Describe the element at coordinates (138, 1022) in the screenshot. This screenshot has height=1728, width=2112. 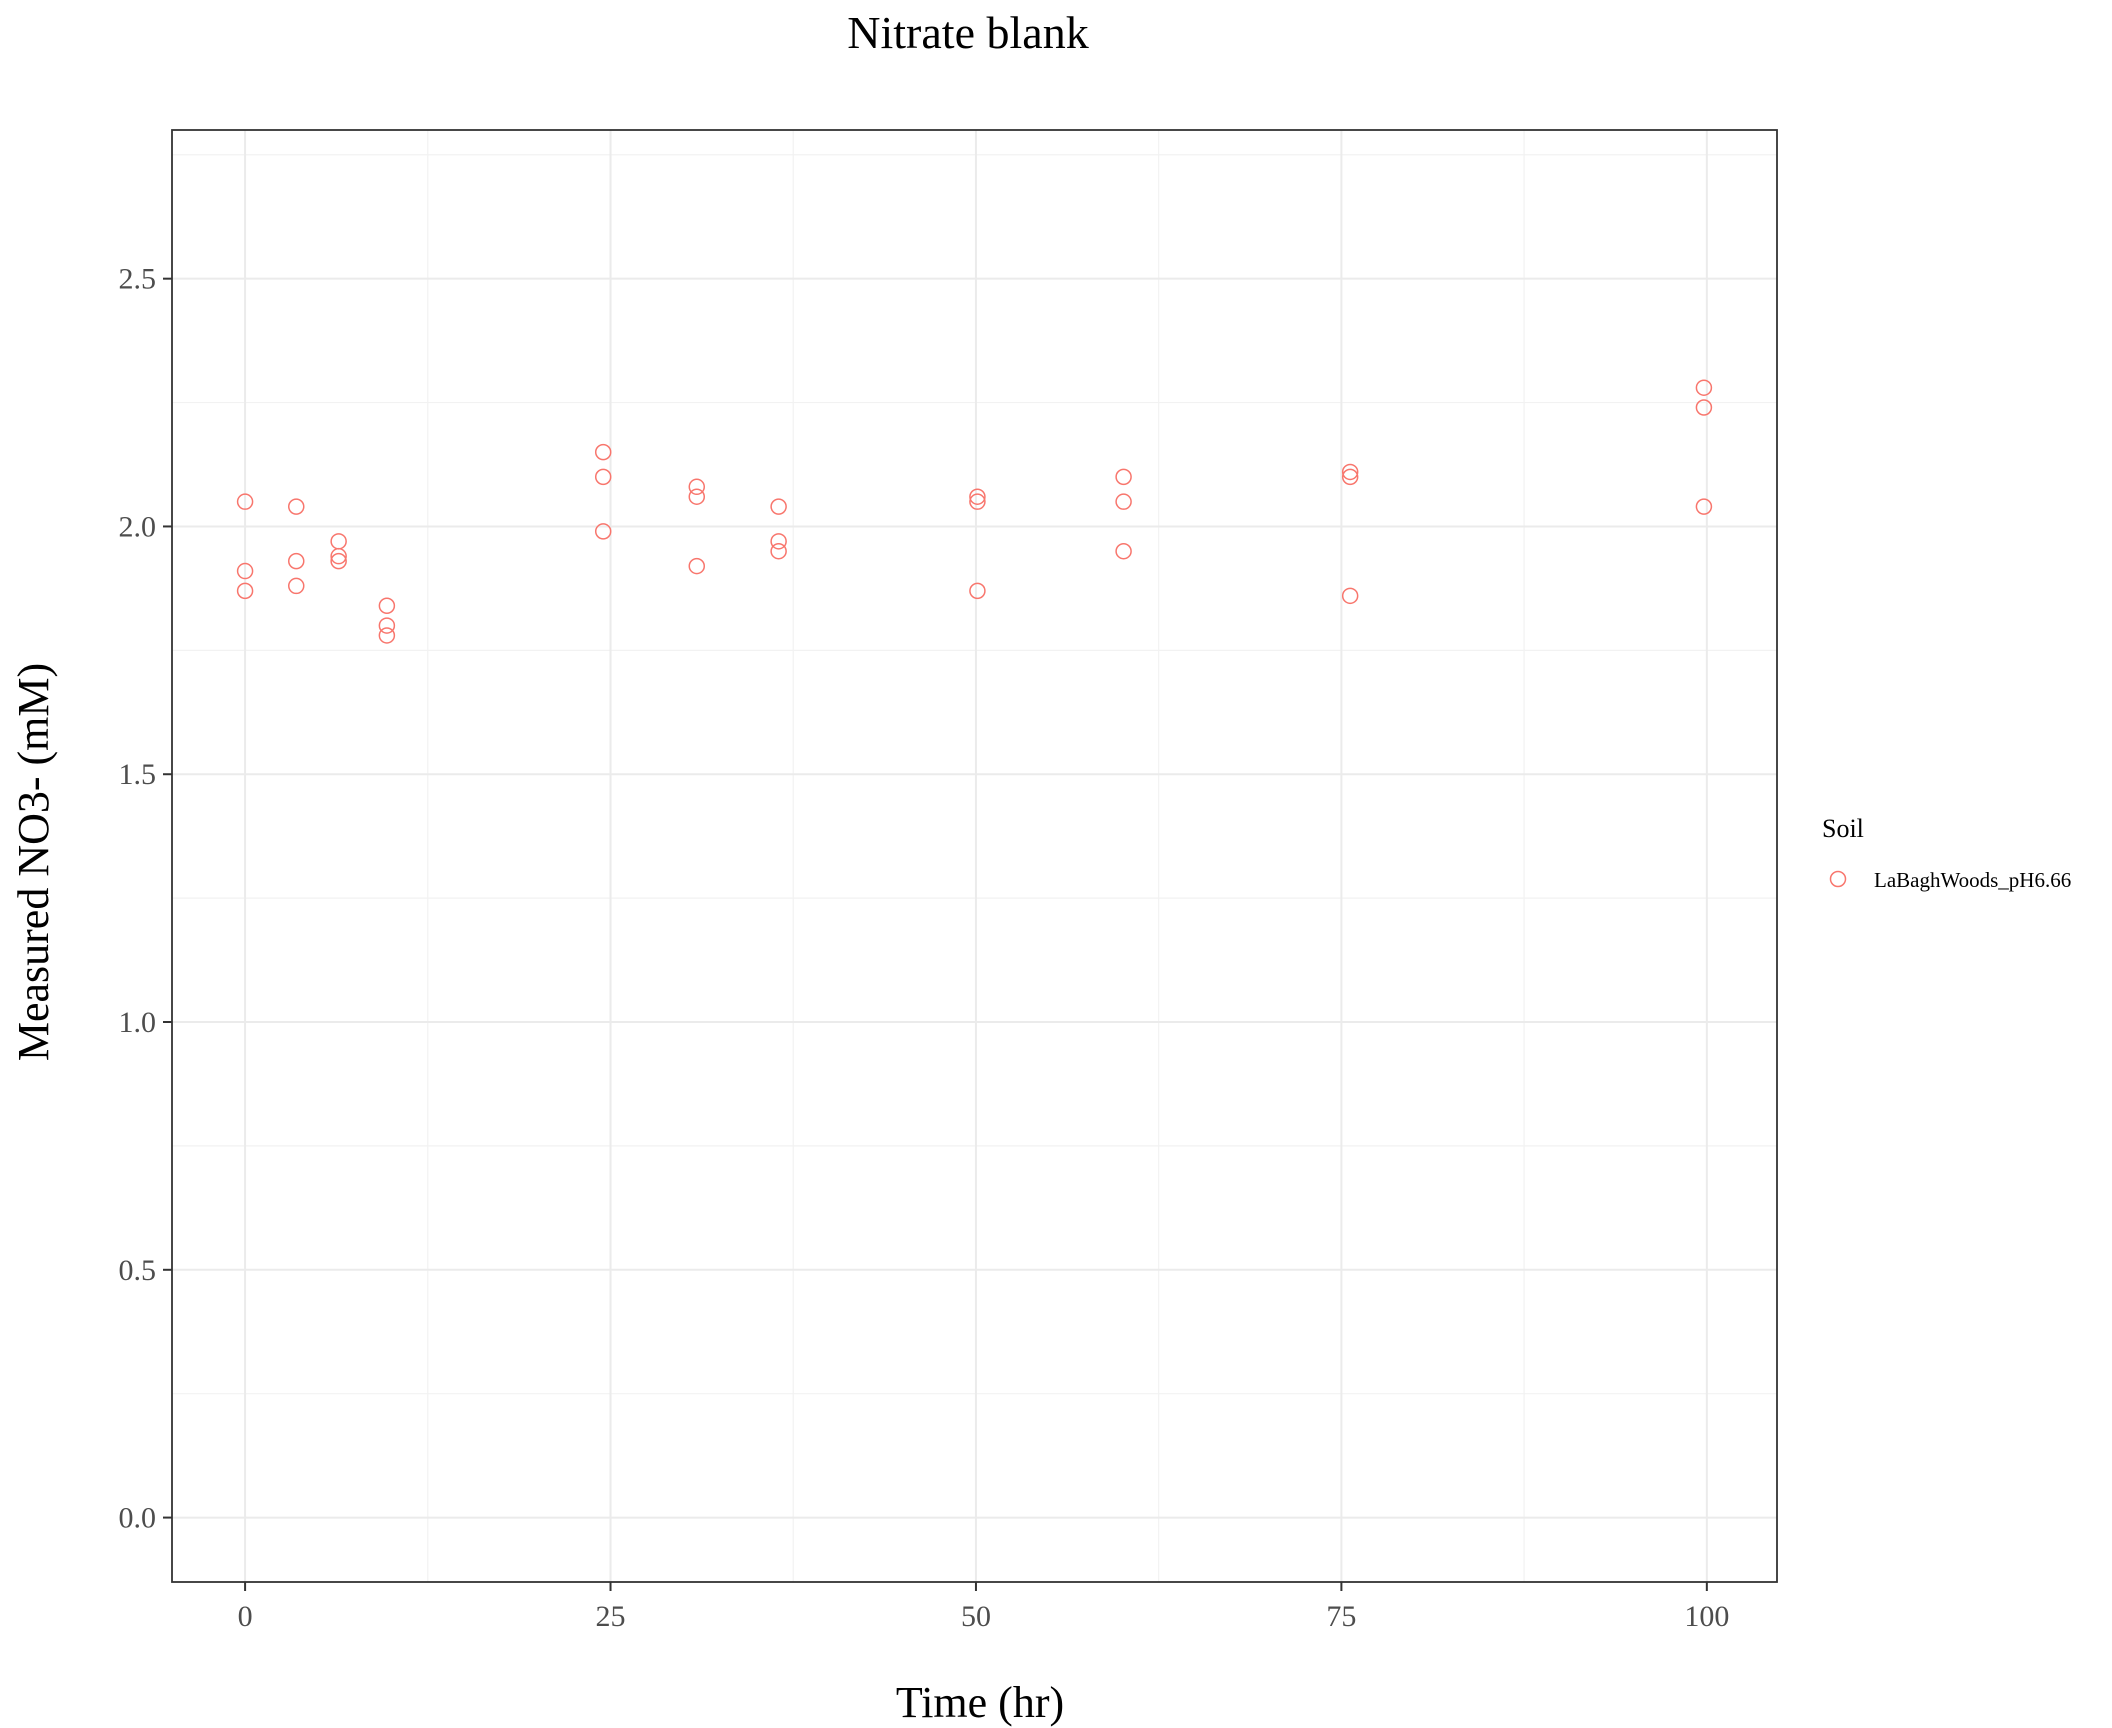
I see `y-tick-label: 1.0` at that location.